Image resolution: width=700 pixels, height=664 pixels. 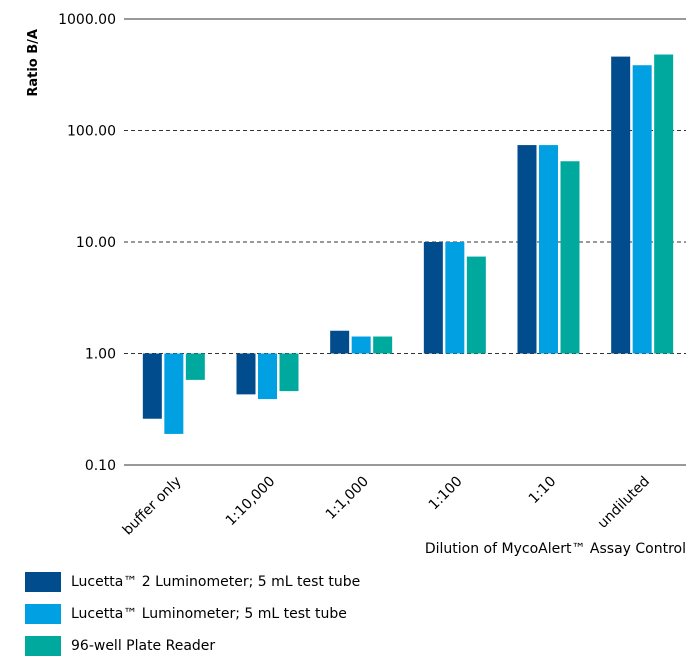 I want to click on legend-label-plate-reader: 96-well Plate Reader, so click(x=143, y=646).